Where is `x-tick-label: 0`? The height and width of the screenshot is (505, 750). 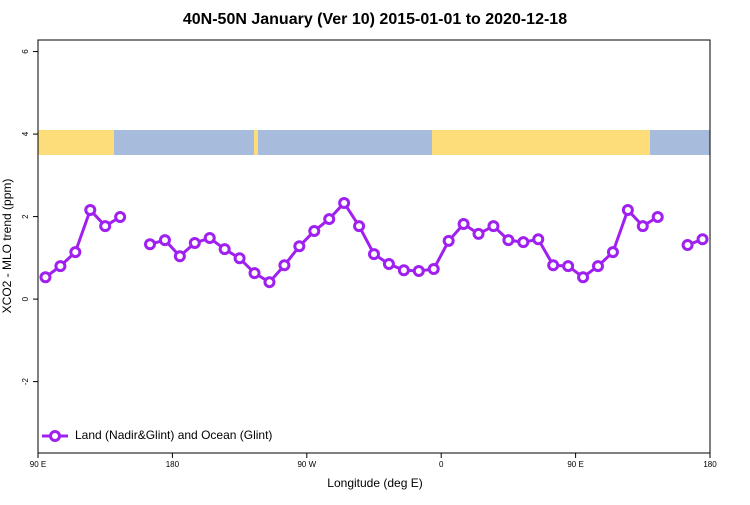
x-tick-label: 0 is located at coordinates (441, 464).